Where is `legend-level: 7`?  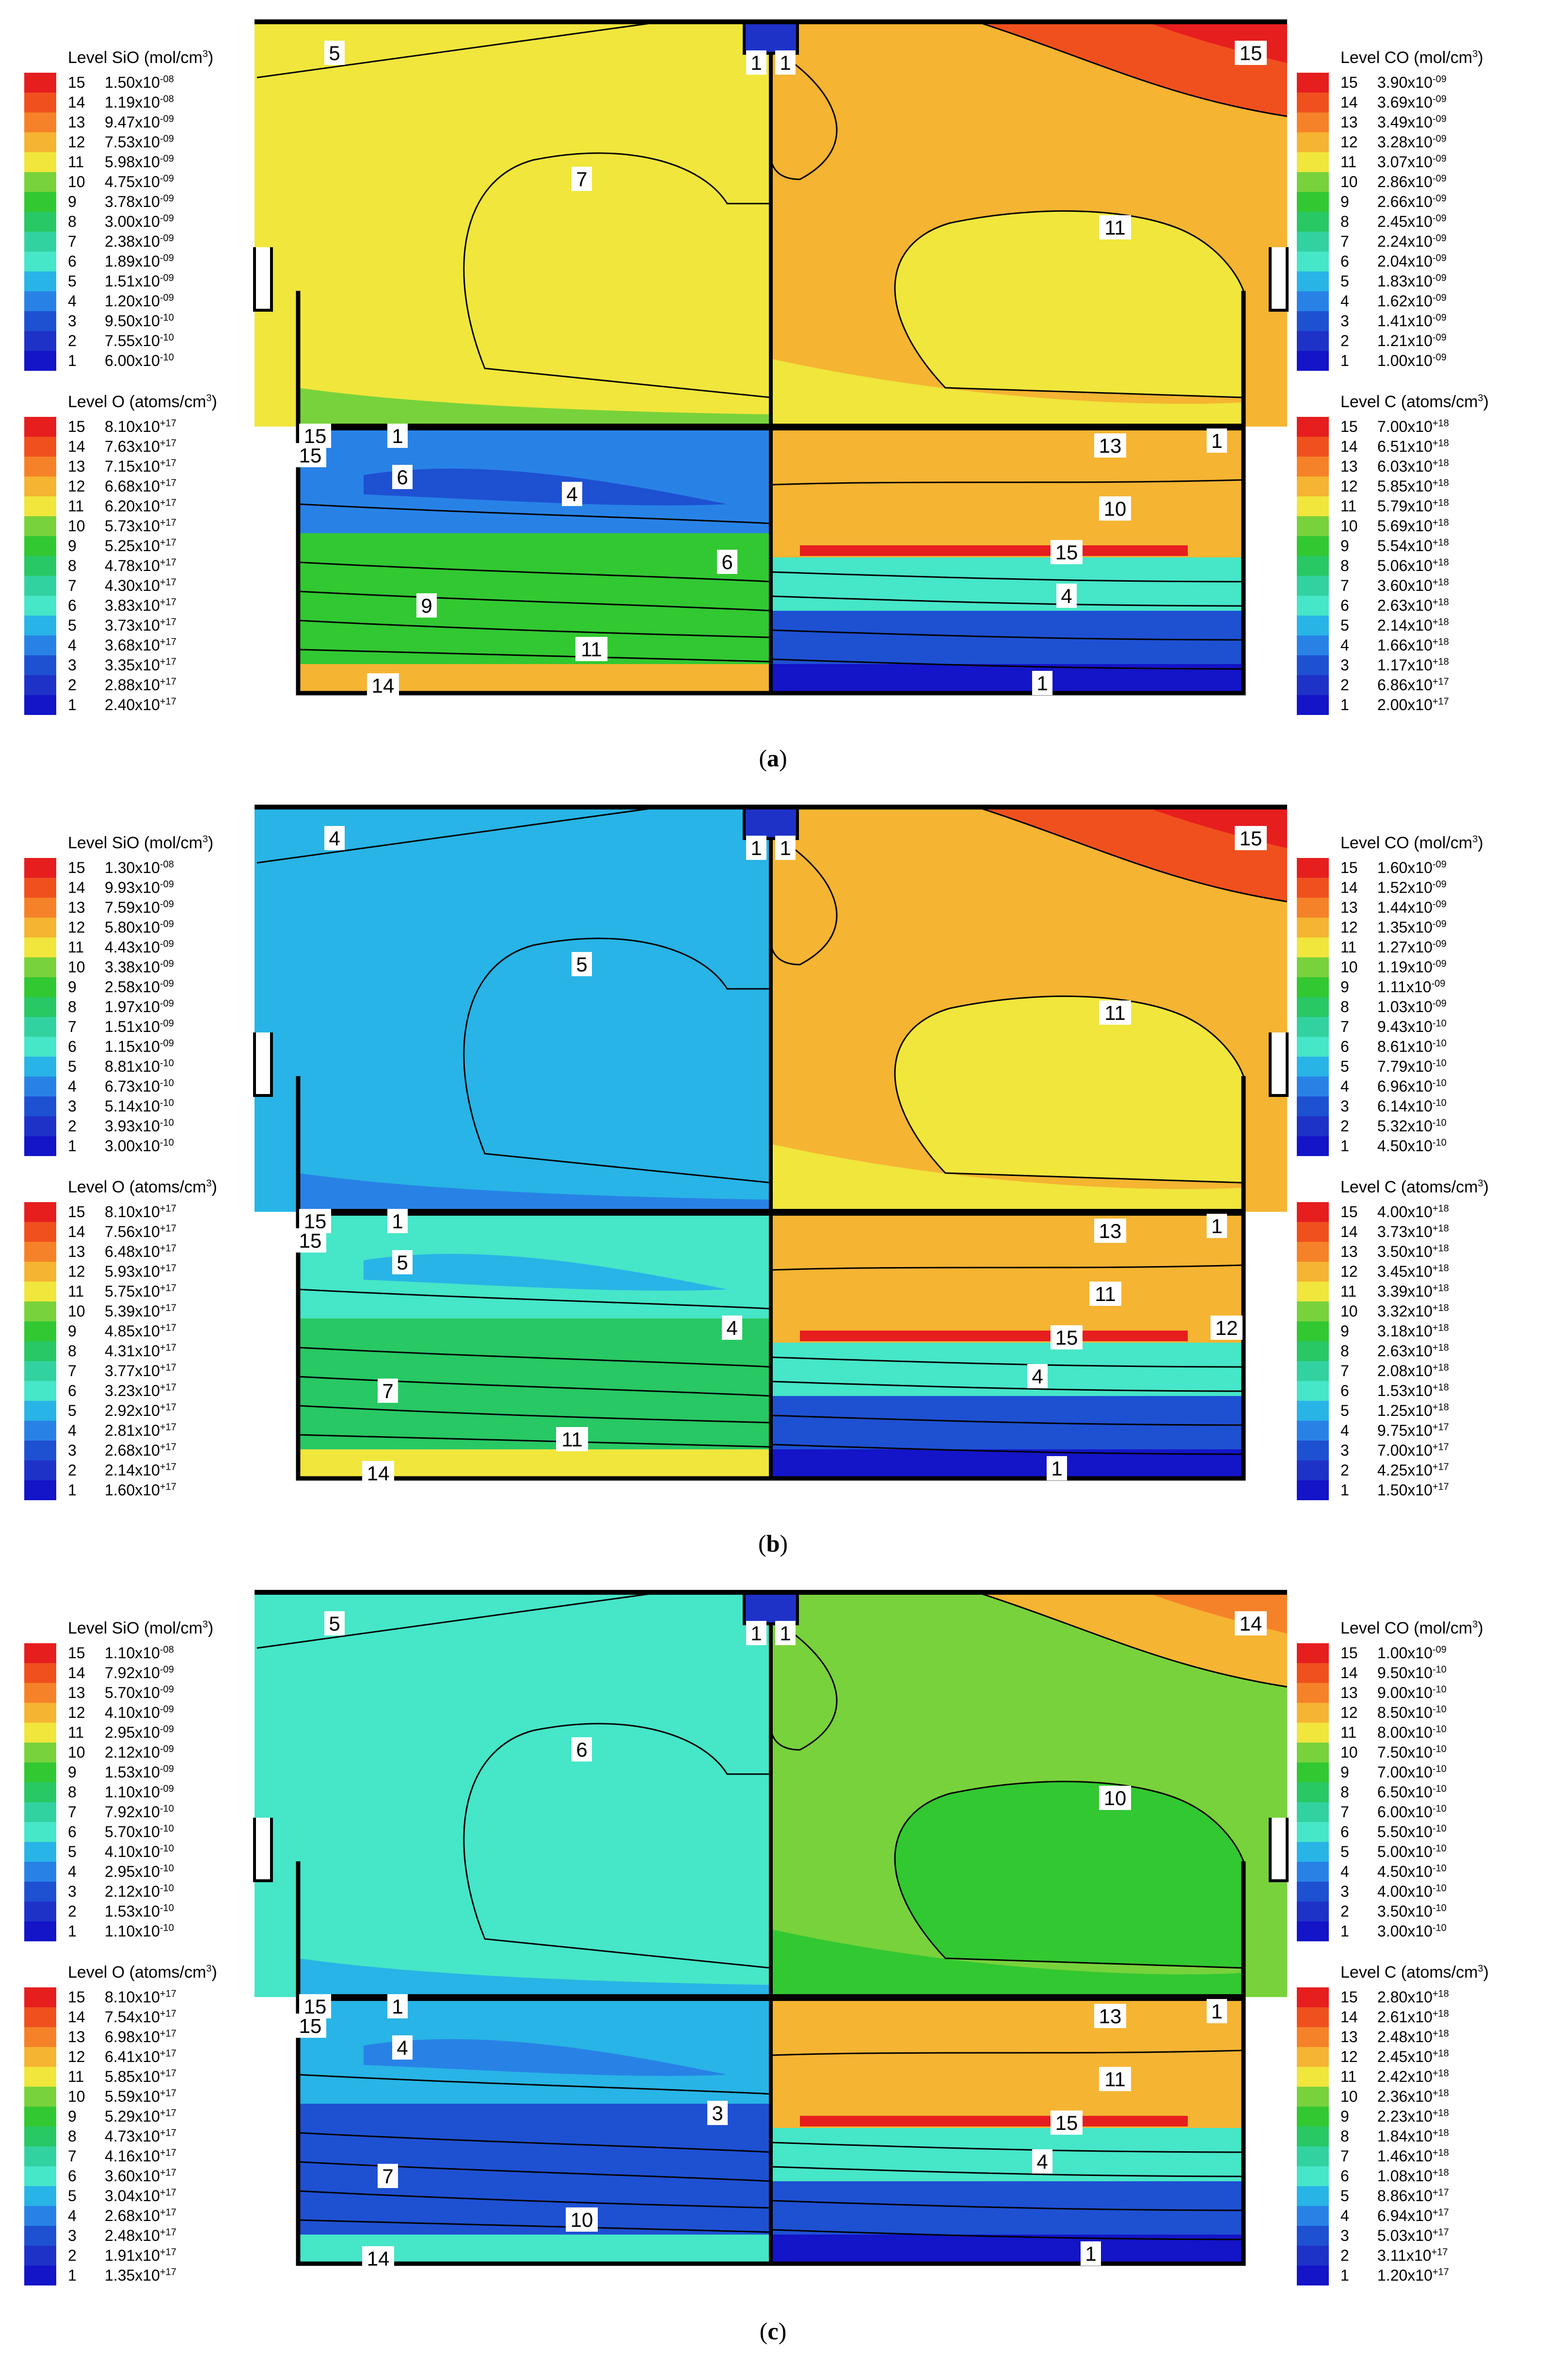 legend-level: 7 is located at coordinates (72, 1026).